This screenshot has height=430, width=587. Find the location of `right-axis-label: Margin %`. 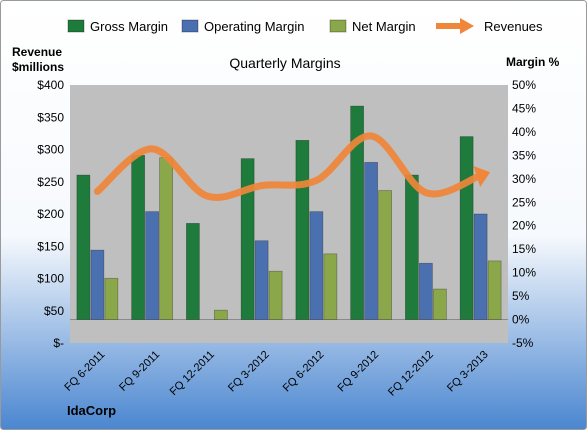

right-axis-label: Margin % is located at coordinates (533, 62).